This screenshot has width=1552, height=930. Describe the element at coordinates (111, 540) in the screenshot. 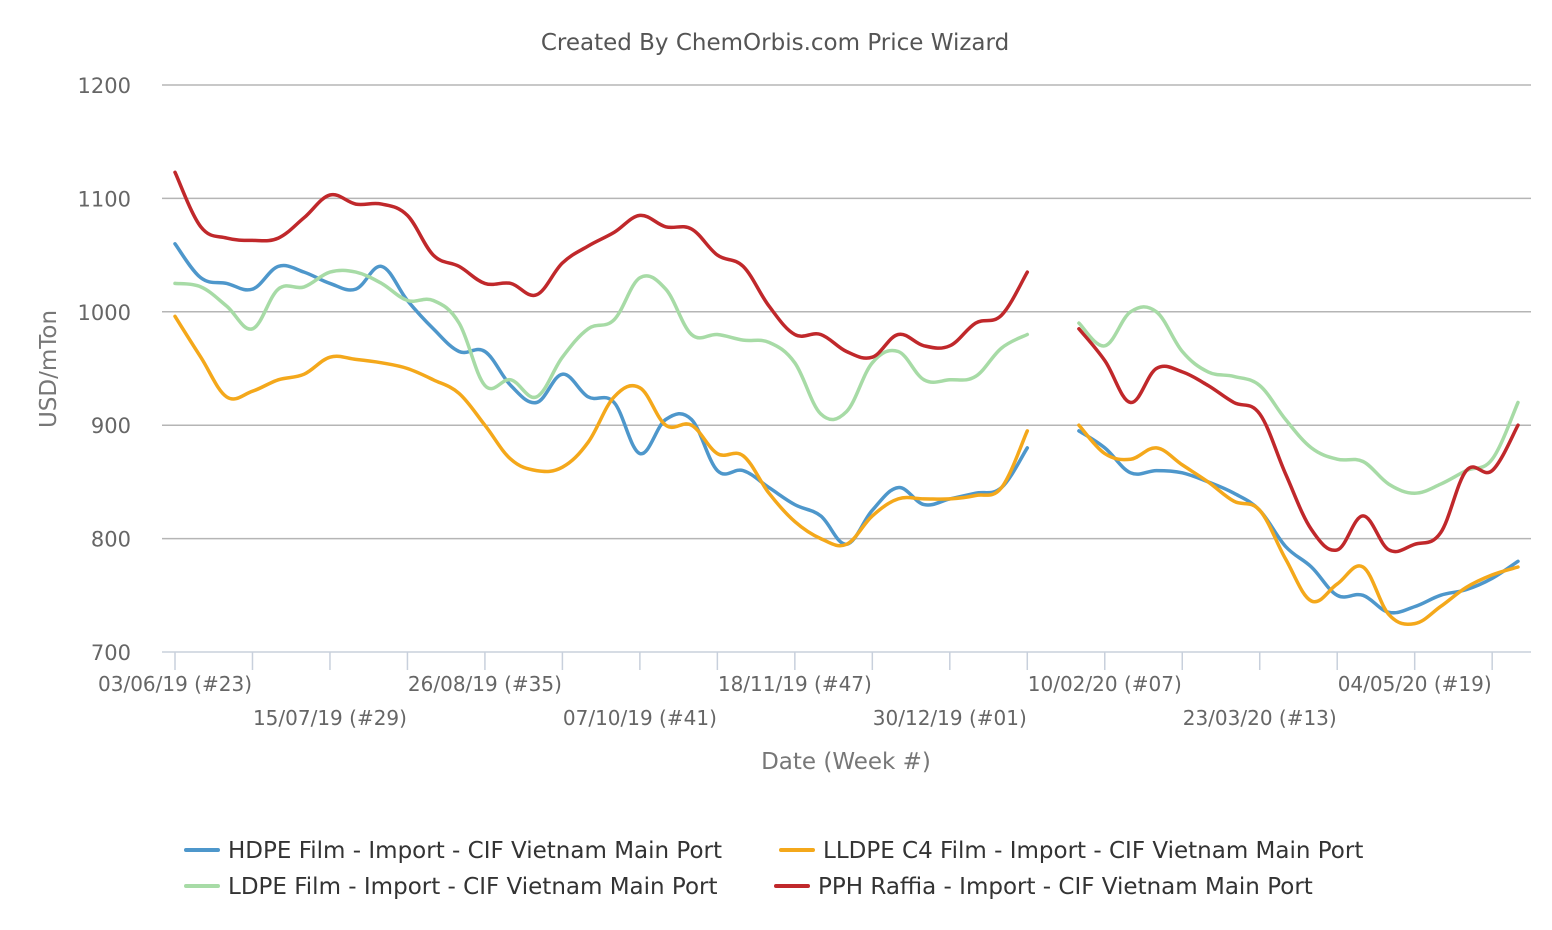

I see `y-tick-label: 800` at that location.